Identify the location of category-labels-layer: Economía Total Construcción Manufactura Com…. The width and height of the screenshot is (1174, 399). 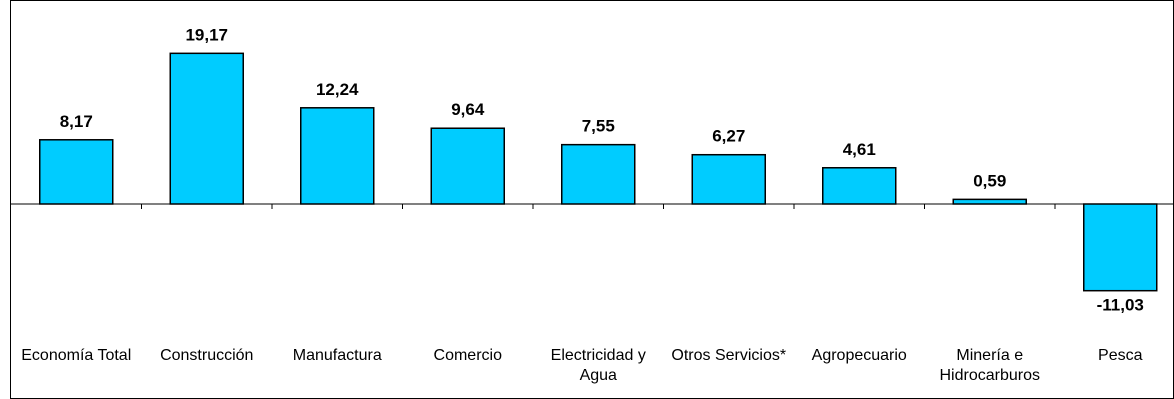
(581, 365).